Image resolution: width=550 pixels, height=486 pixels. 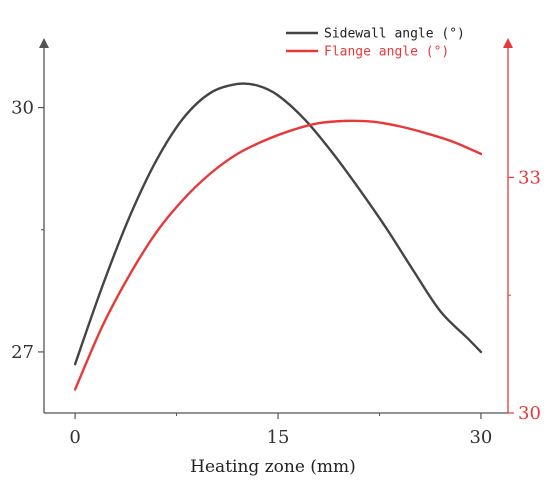 I want to click on x-tick-label: 0, so click(x=74, y=437).